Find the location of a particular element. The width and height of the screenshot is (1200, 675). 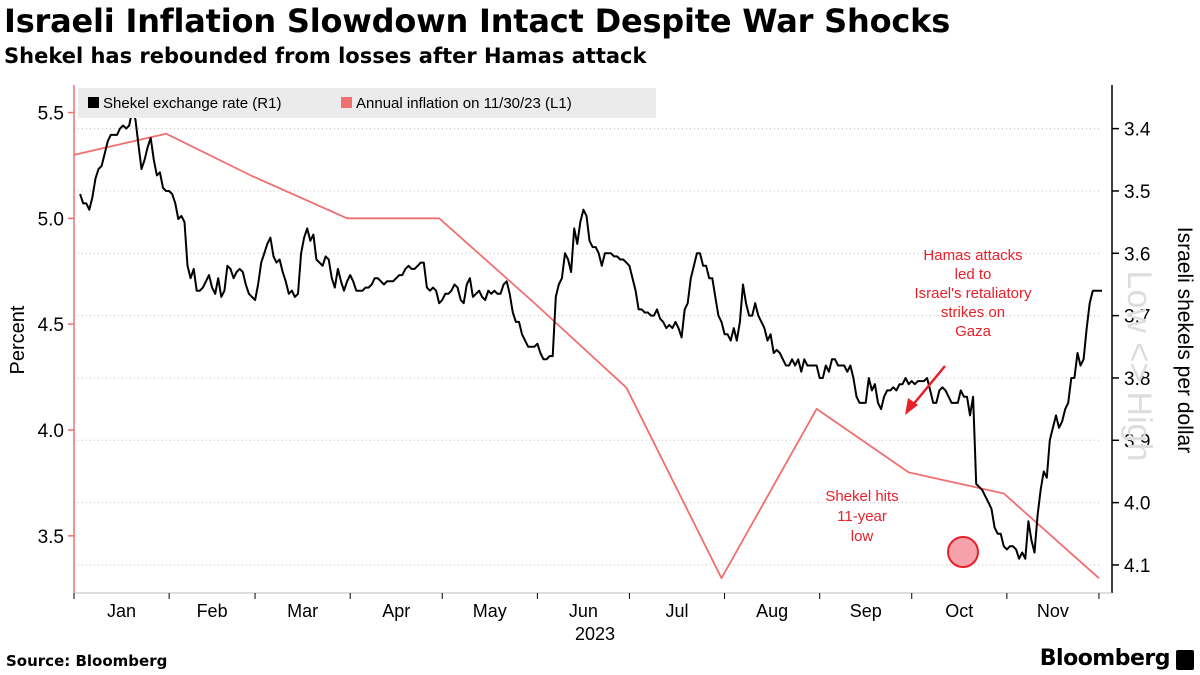

source-note: Source: Bloomberg is located at coordinates (87, 661).